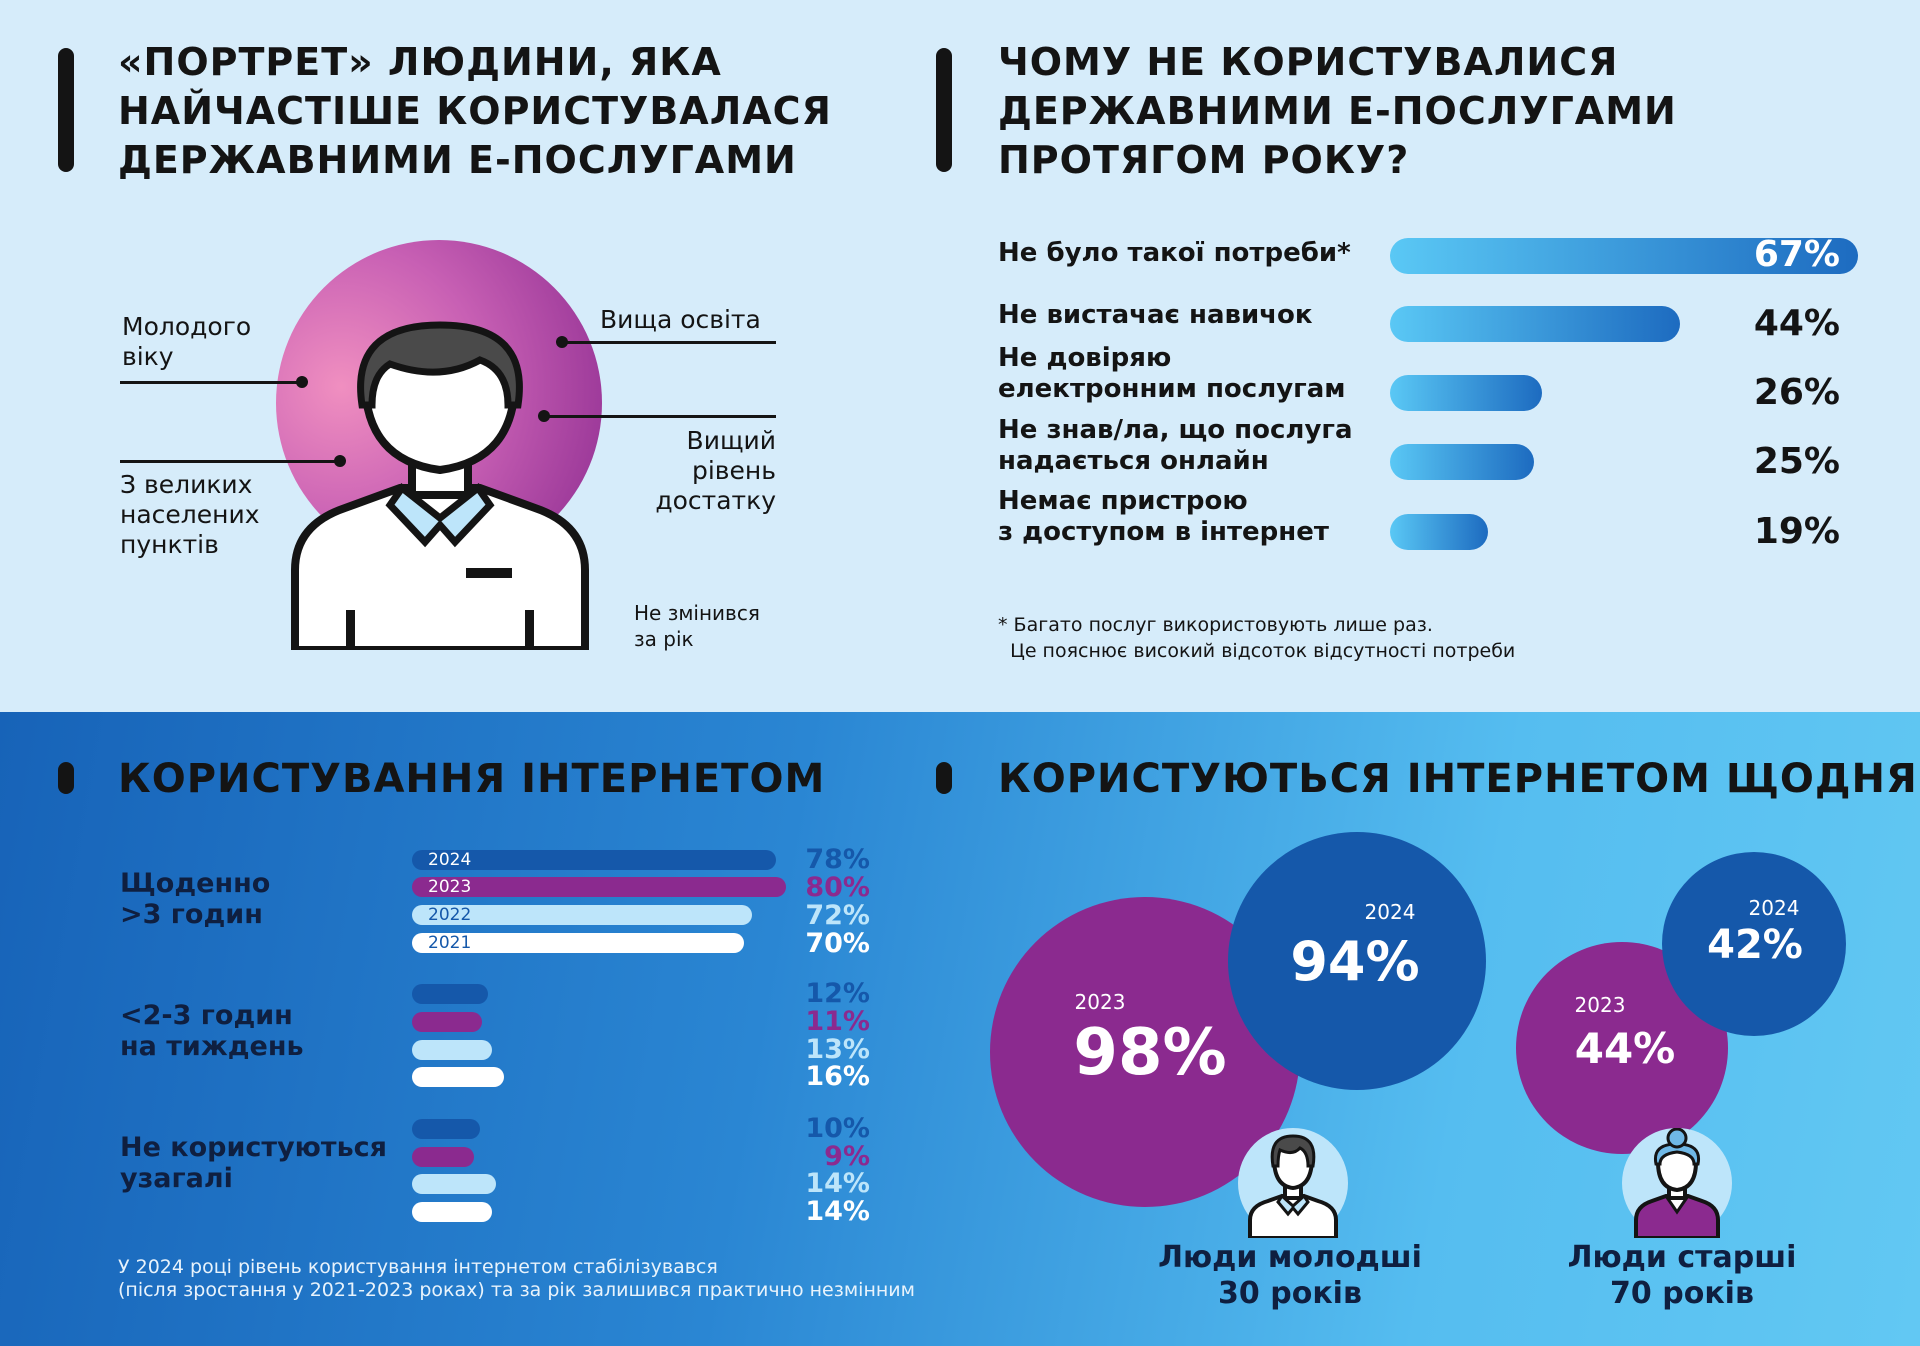 The width and height of the screenshot is (1920, 1346). Describe the element at coordinates (1150, 1053) in the screenshot. I see `young-2023-value: 98%` at that location.